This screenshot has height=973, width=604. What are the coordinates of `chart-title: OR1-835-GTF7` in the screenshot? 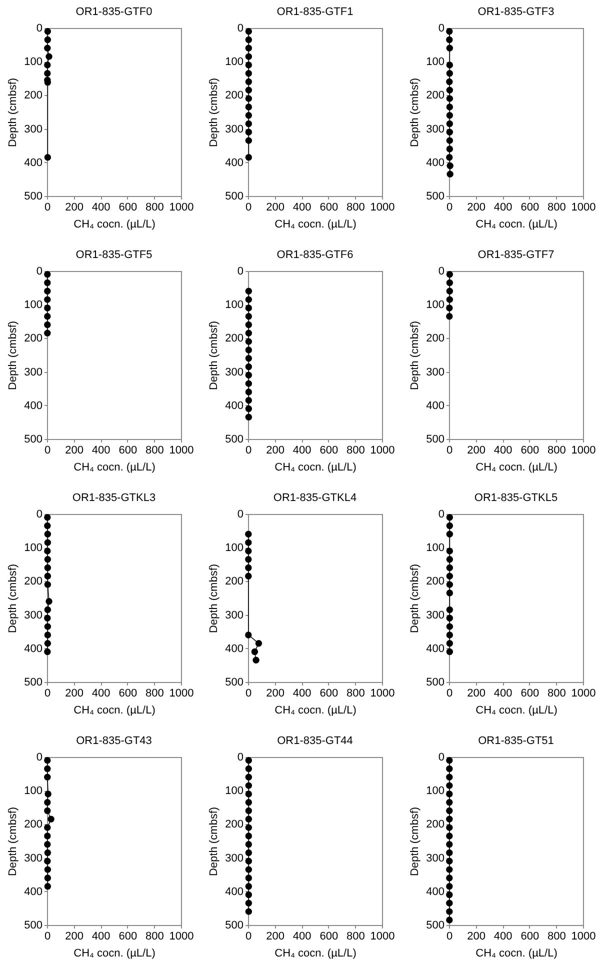 It's located at (516, 255).